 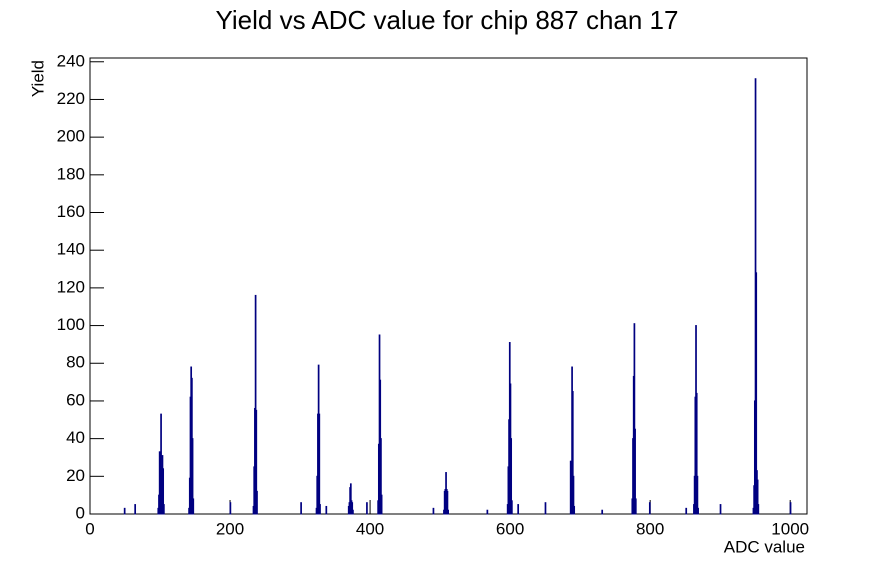 What do you see at coordinates (71, 324) in the screenshot?
I see `y-tick-label: 100` at bounding box center [71, 324].